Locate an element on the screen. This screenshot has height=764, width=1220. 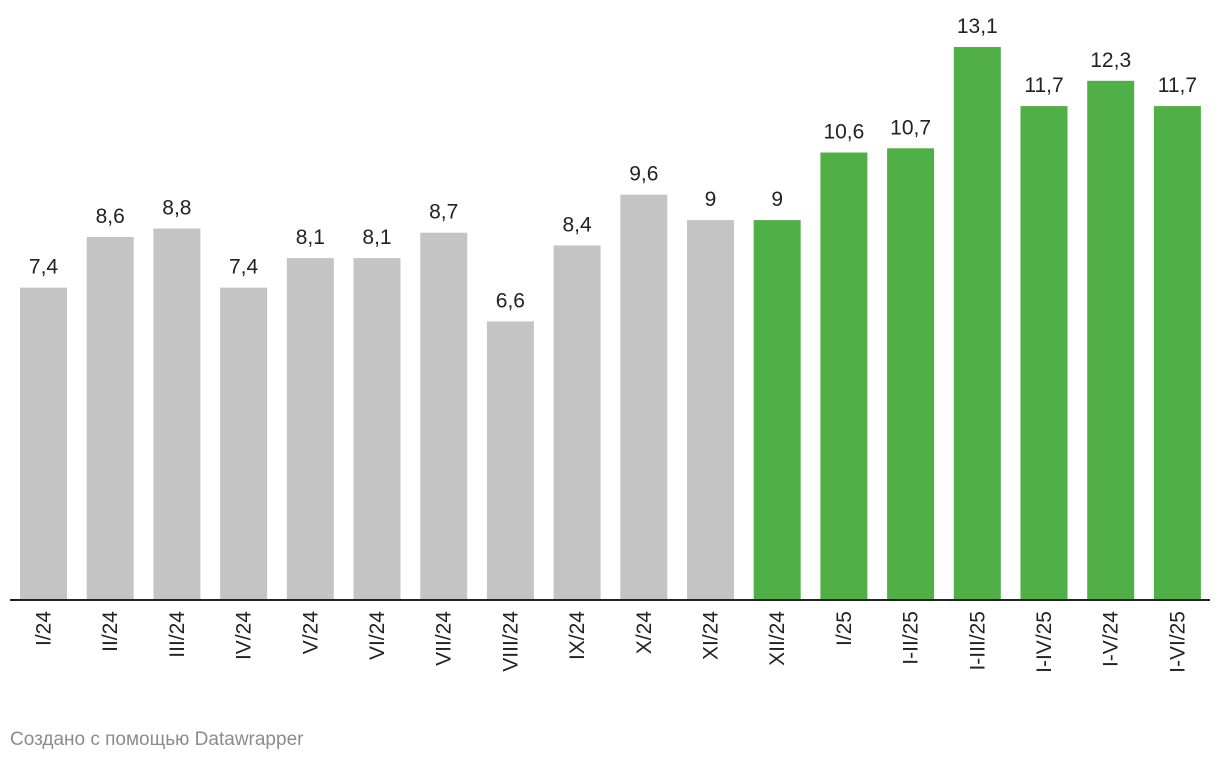
value-label: 10,7 is located at coordinates (910, 127).